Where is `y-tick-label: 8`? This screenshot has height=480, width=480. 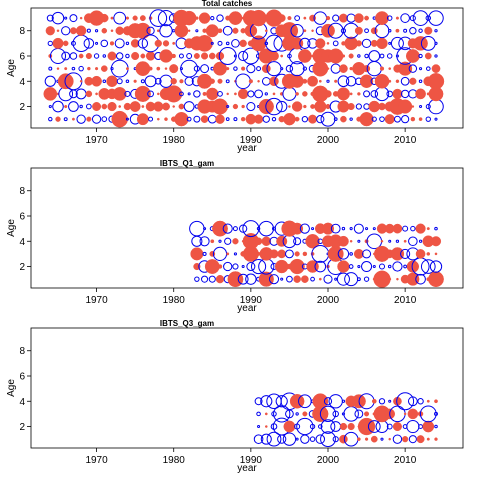
y-tick-label: 8 is located at coordinates (22, 351).